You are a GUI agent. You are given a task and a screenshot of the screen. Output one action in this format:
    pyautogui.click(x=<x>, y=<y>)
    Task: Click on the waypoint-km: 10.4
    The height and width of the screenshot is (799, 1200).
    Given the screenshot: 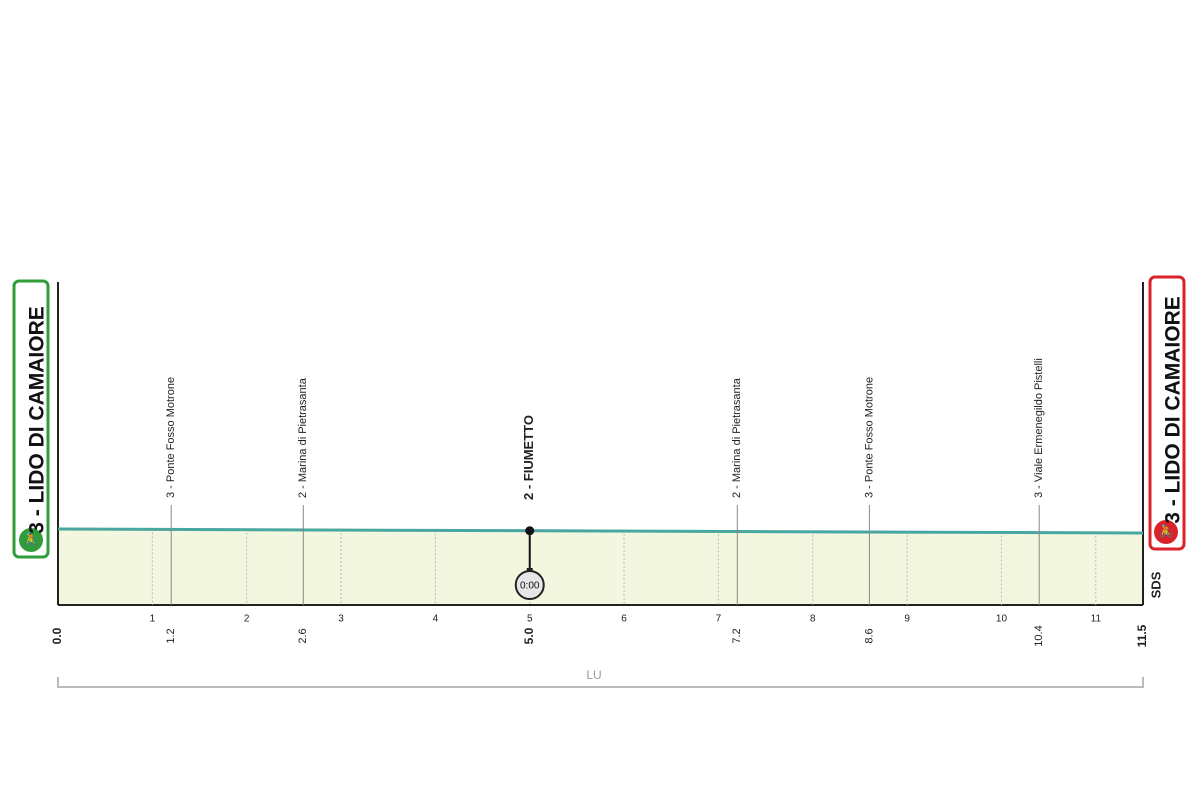 What is the action you would take?
    pyautogui.click(x=1039, y=635)
    